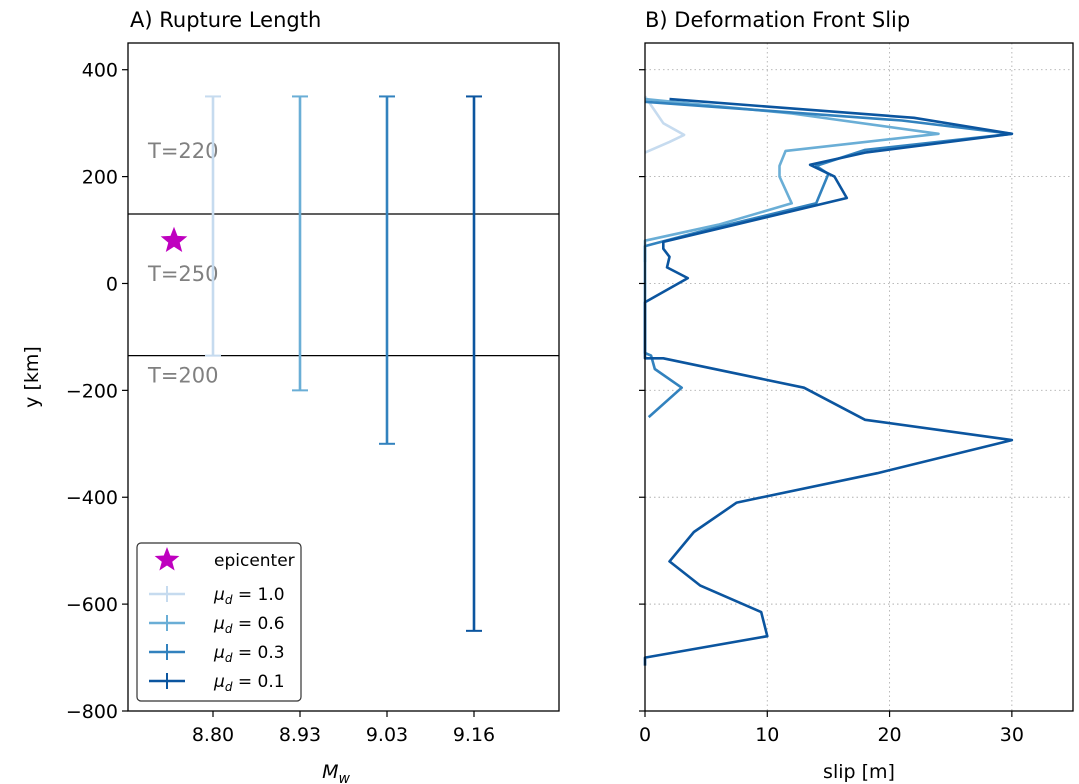 This screenshot has height=784, width=1079. What do you see at coordinates (249, 596) in the screenshot?
I see `legend-label: μd = 1.0` at bounding box center [249, 596].